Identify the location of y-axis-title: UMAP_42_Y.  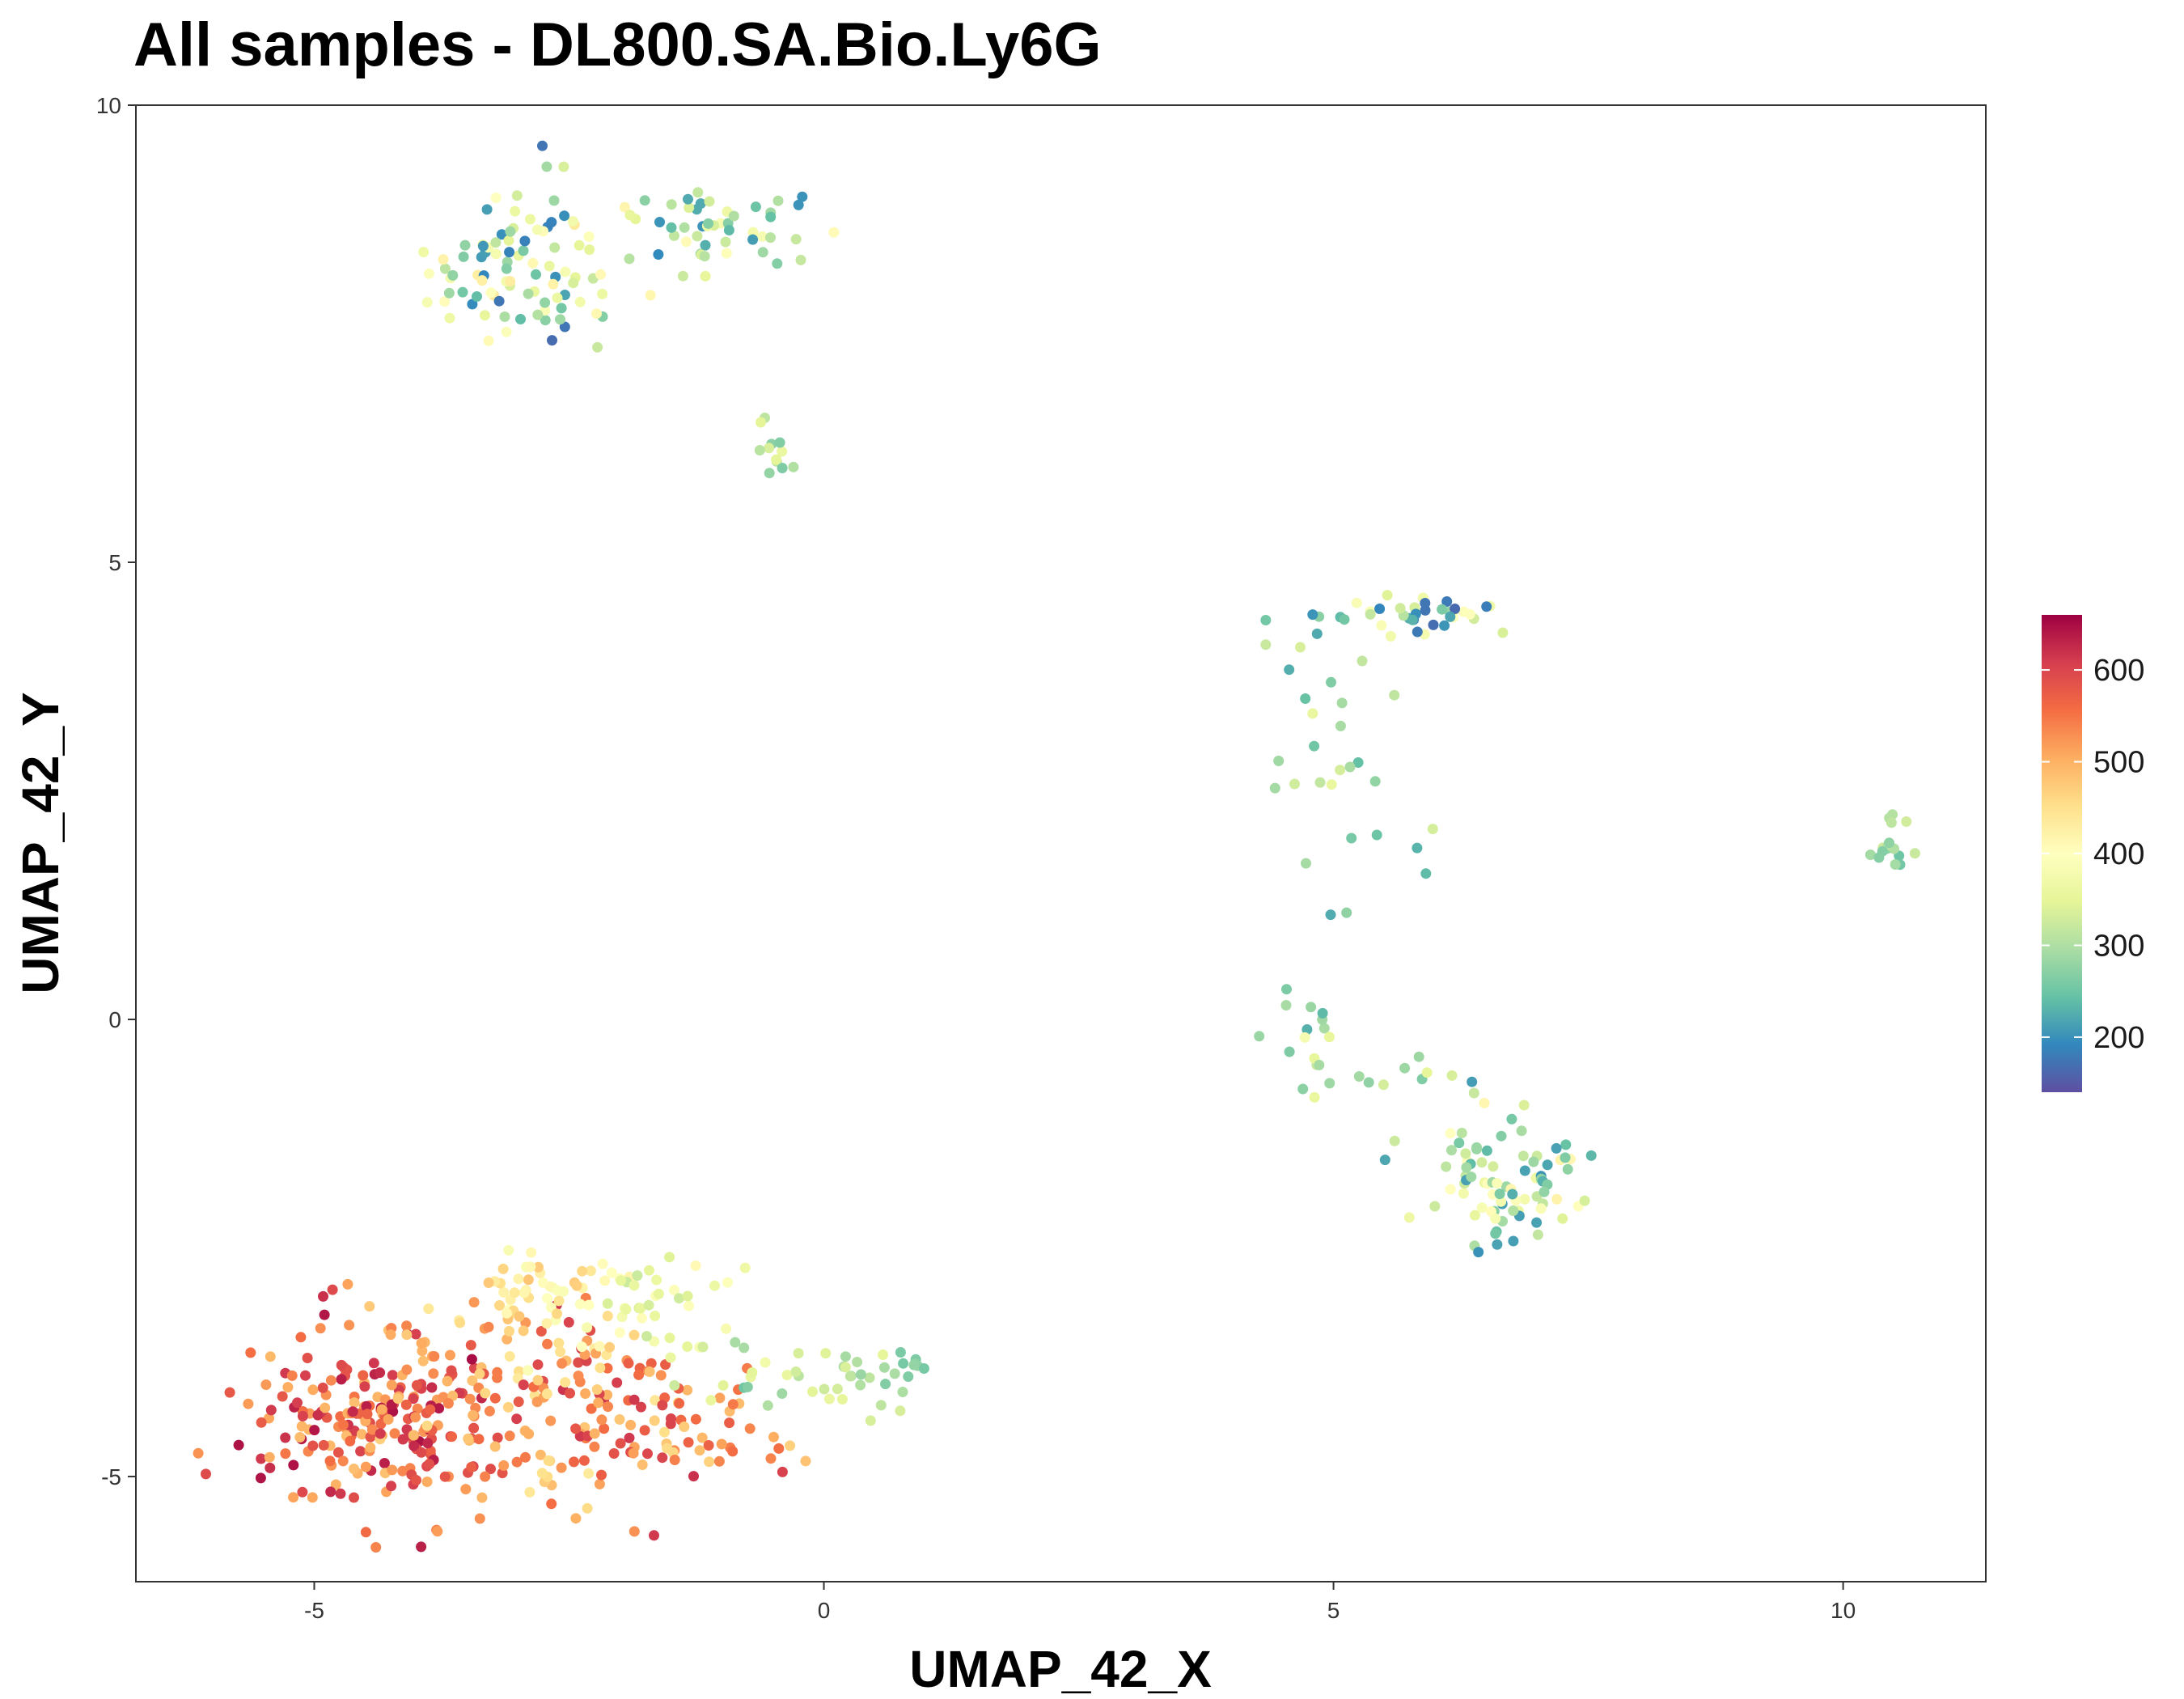
(40, 843).